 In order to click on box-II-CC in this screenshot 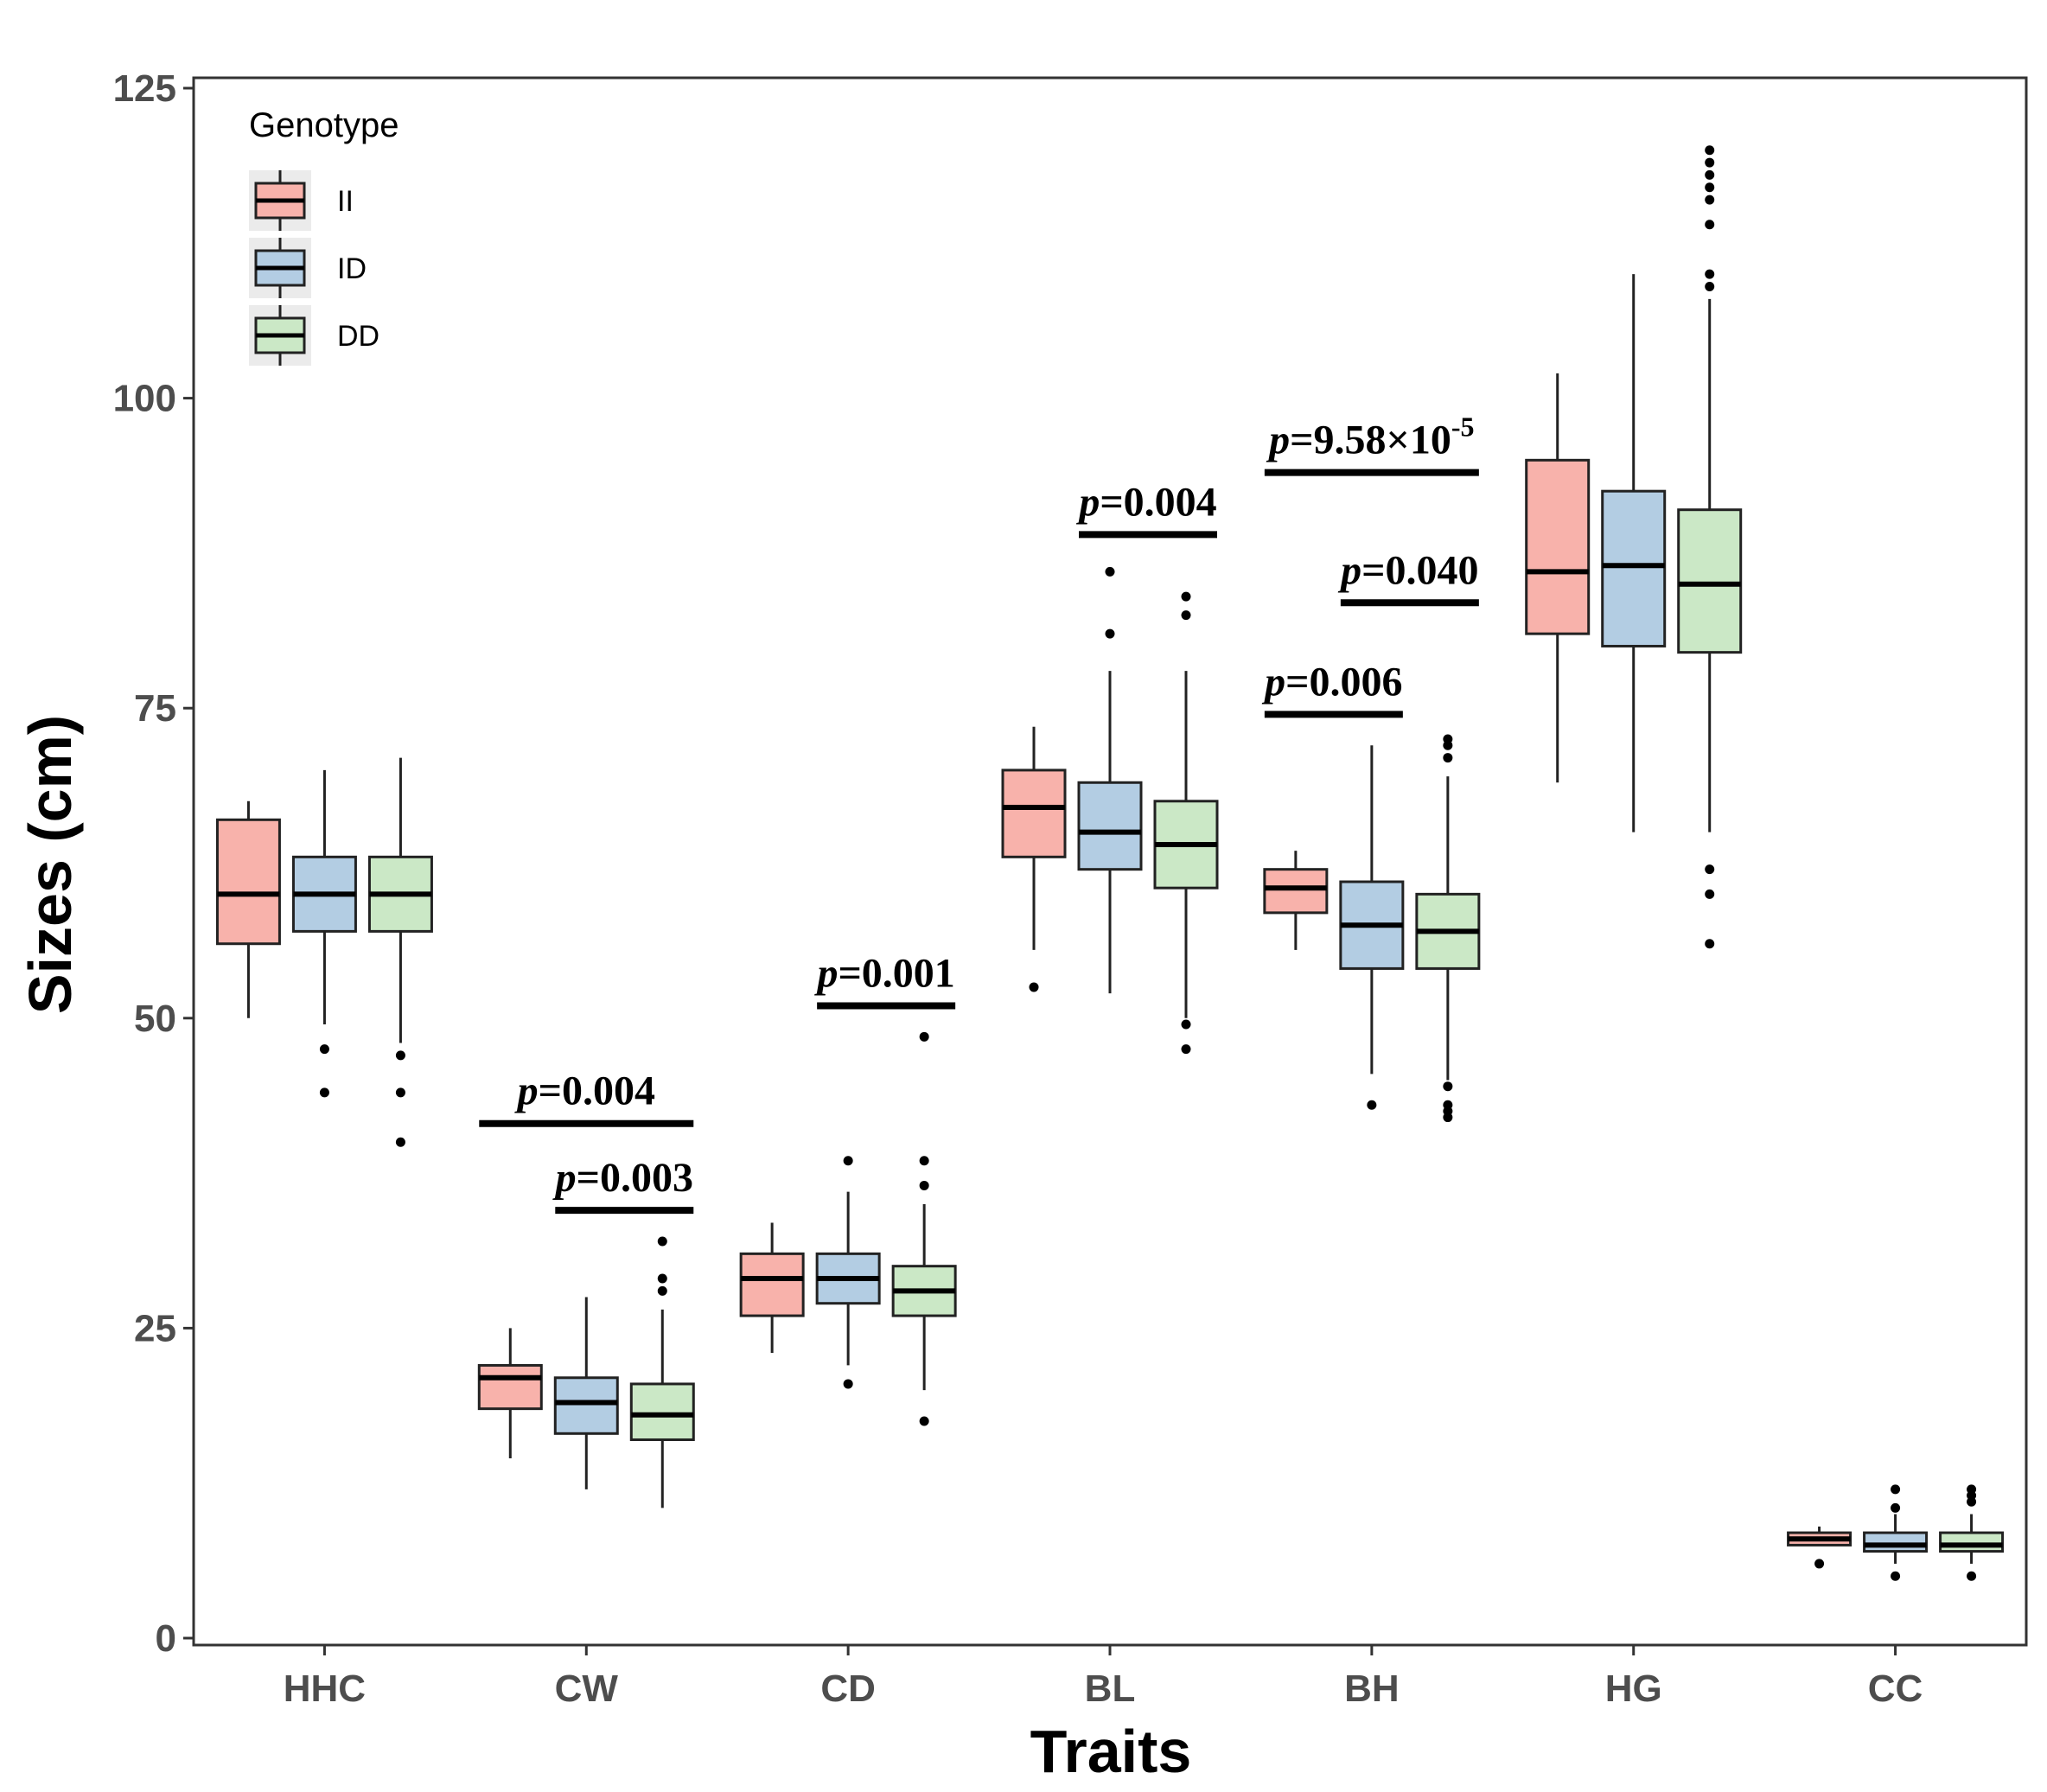, I will do `click(1820, 1548)`.